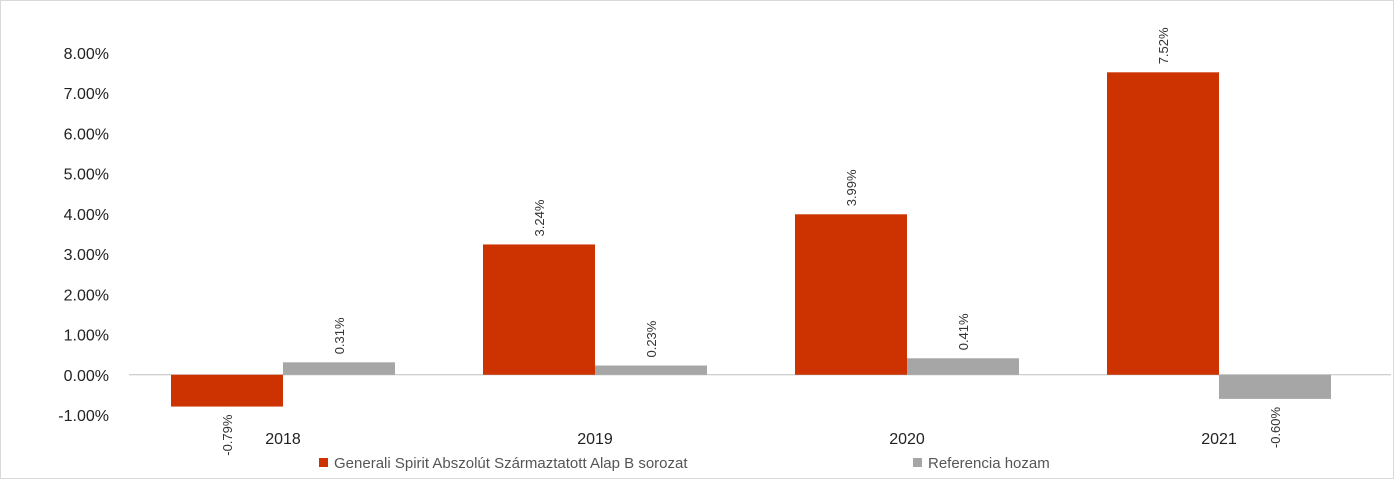  Describe the element at coordinates (907, 439) in the screenshot. I see `category-label: 2020` at that location.